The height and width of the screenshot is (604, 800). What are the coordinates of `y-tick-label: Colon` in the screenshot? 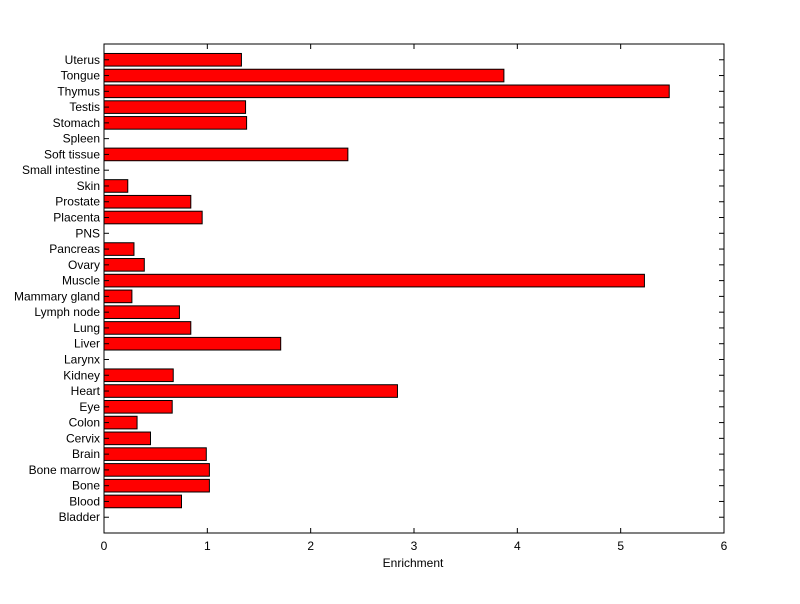 It's located at (84, 423).